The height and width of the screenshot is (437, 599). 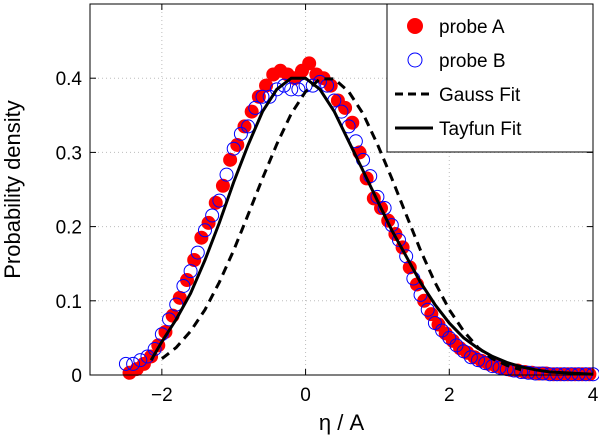 I want to click on y-tick-label: 0.1, so click(x=69, y=302).